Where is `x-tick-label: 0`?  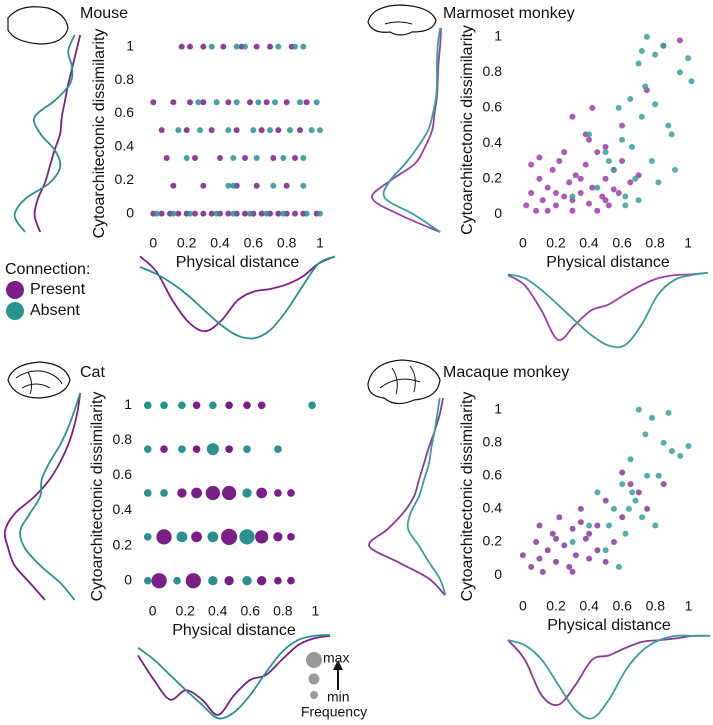 x-tick-label: 0 is located at coordinates (153, 243).